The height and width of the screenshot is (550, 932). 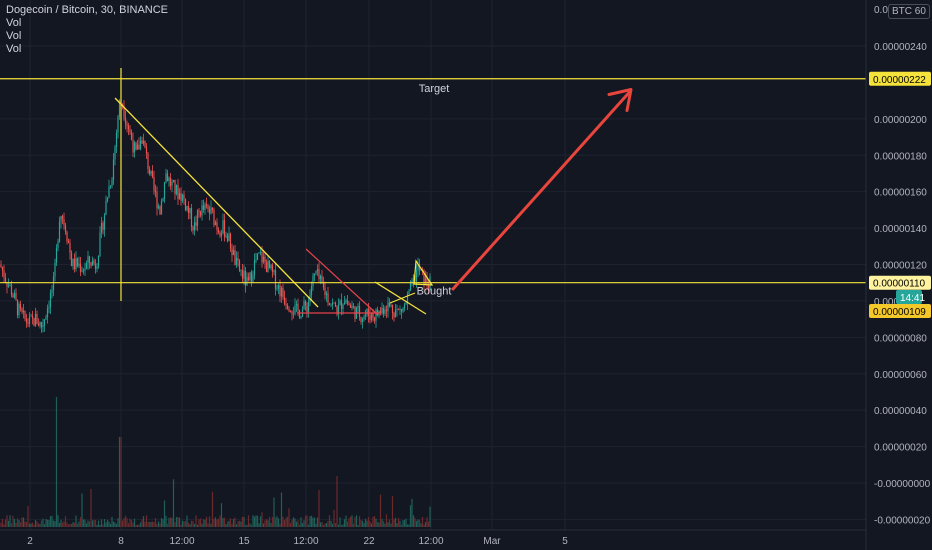 What do you see at coordinates (369, 541) in the screenshot?
I see `time-tick-label: 22` at bounding box center [369, 541].